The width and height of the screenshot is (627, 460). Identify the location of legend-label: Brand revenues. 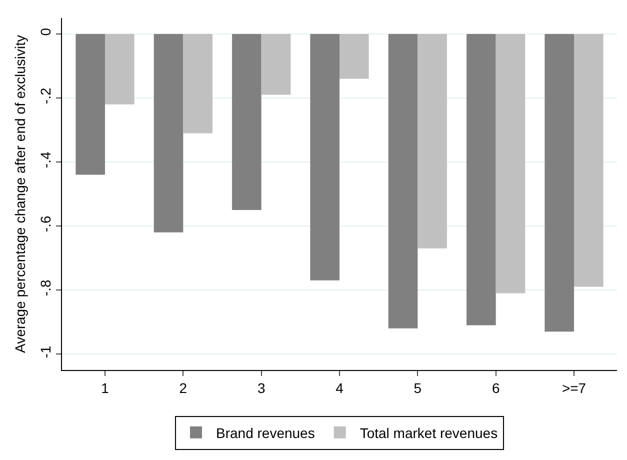
(265, 432).